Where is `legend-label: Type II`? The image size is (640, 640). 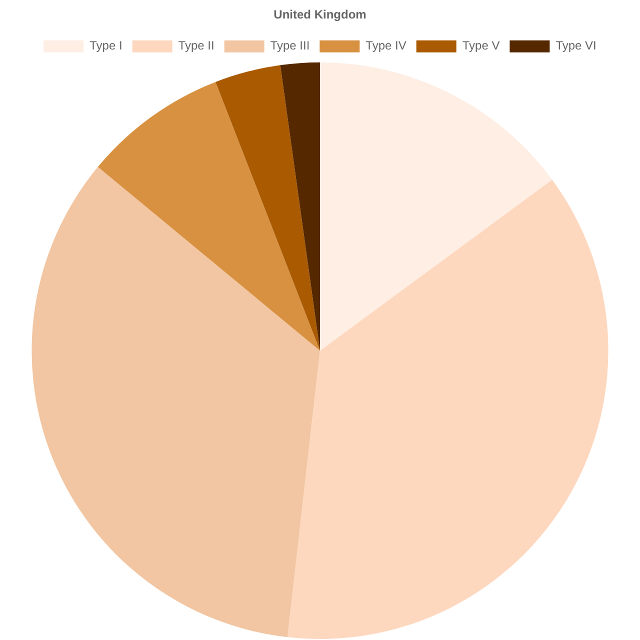 legend-label: Type II is located at coordinates (196, 45).